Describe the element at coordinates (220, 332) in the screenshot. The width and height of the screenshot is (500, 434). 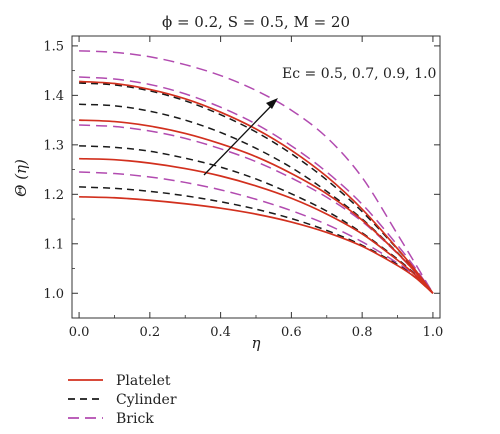
I see `x-tick-label: 0.4` at that location.